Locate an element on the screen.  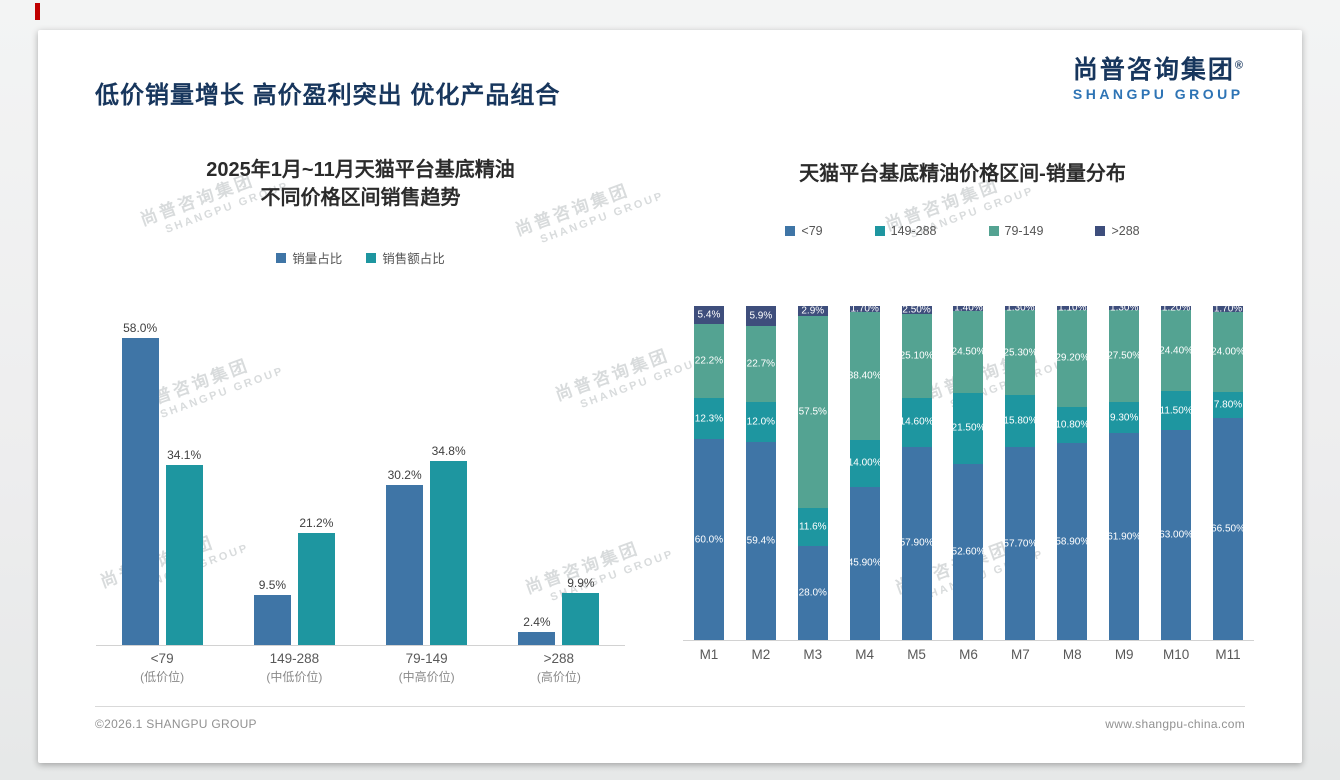
bar-segment: 1.20% is located at coordinates (1176, 308).